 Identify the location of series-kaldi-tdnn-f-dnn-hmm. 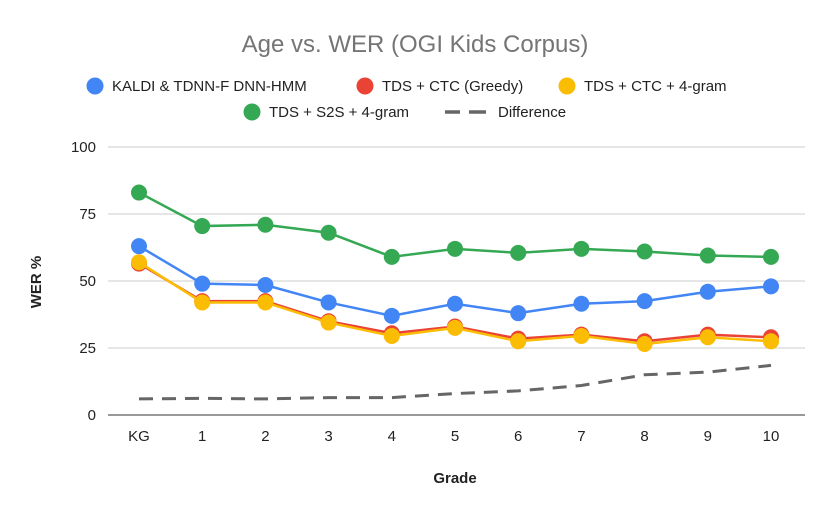
(455, 281).